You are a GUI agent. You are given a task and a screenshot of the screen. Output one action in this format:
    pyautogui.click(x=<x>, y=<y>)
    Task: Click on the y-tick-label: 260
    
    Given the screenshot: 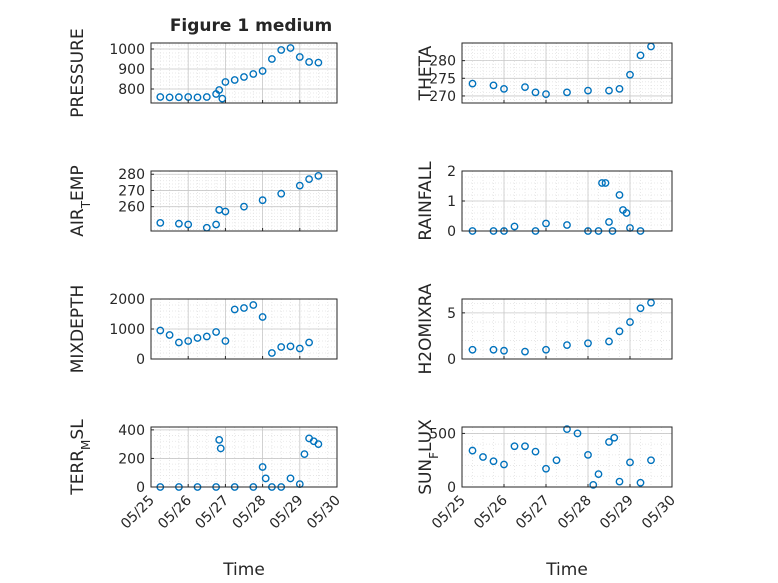 What is the action you would take?
    pyautogui.click(x=131, y=208)
    